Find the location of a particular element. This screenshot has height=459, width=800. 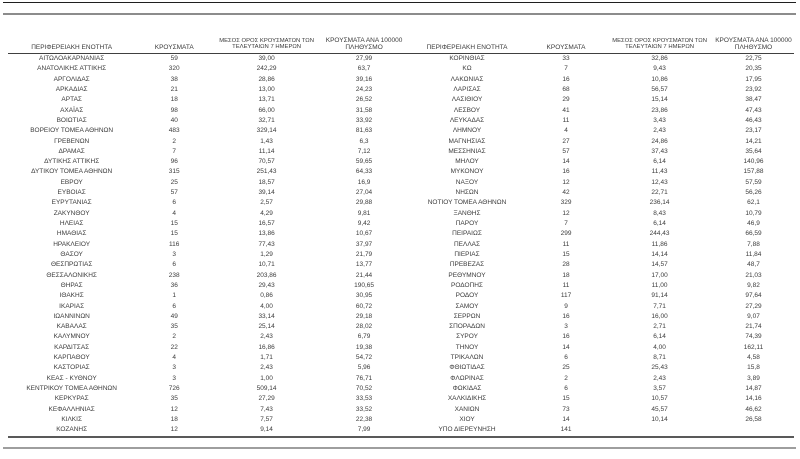

region-name: ΙΘΑΚΗΣ is located at coordinates (71, 296).